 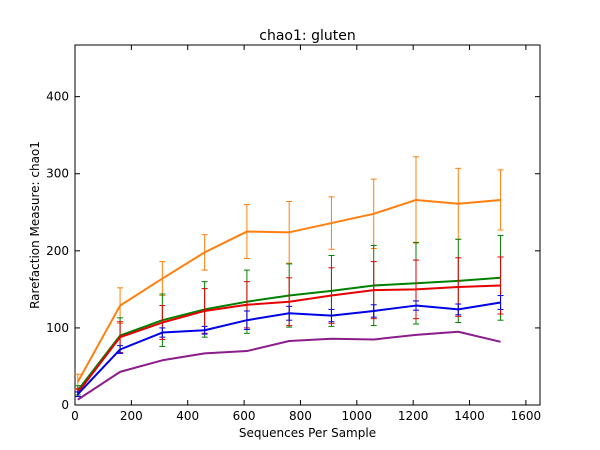 What do you see at coordinates (244, 416) in the screenshot?
I see `x-tick-label: 600` at bounding box center [244, 416].